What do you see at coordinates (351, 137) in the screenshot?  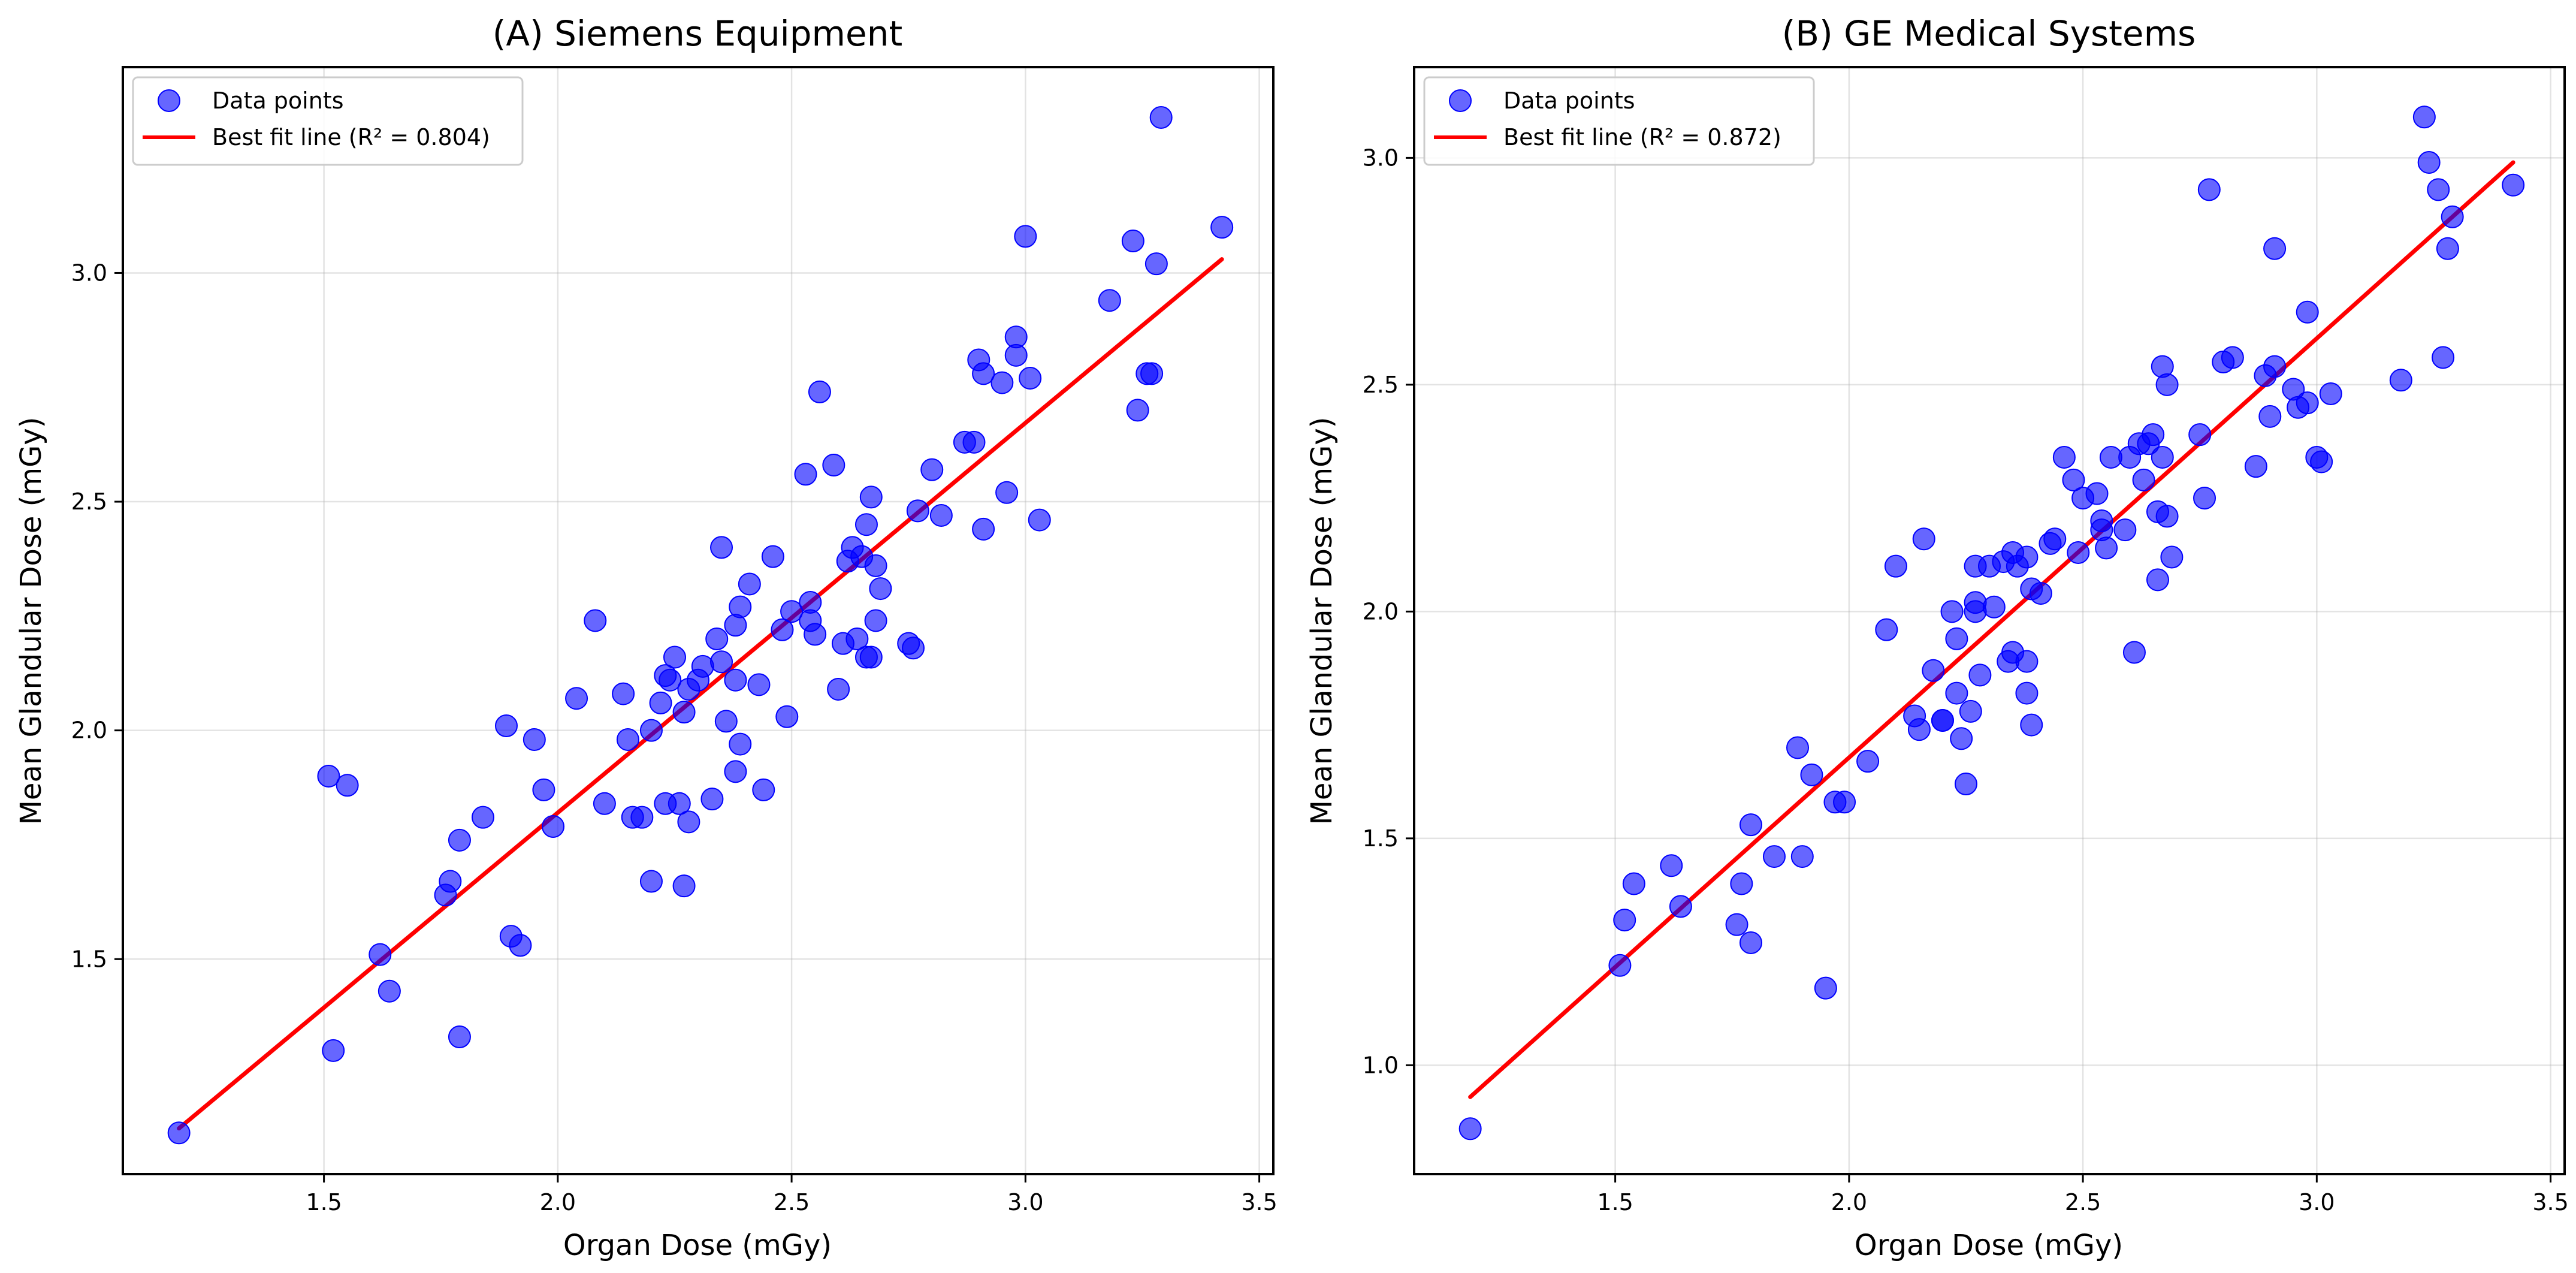 I see `legend-line-label: Best fit line (R² = 0.804)` at bounding box center [351, 137].